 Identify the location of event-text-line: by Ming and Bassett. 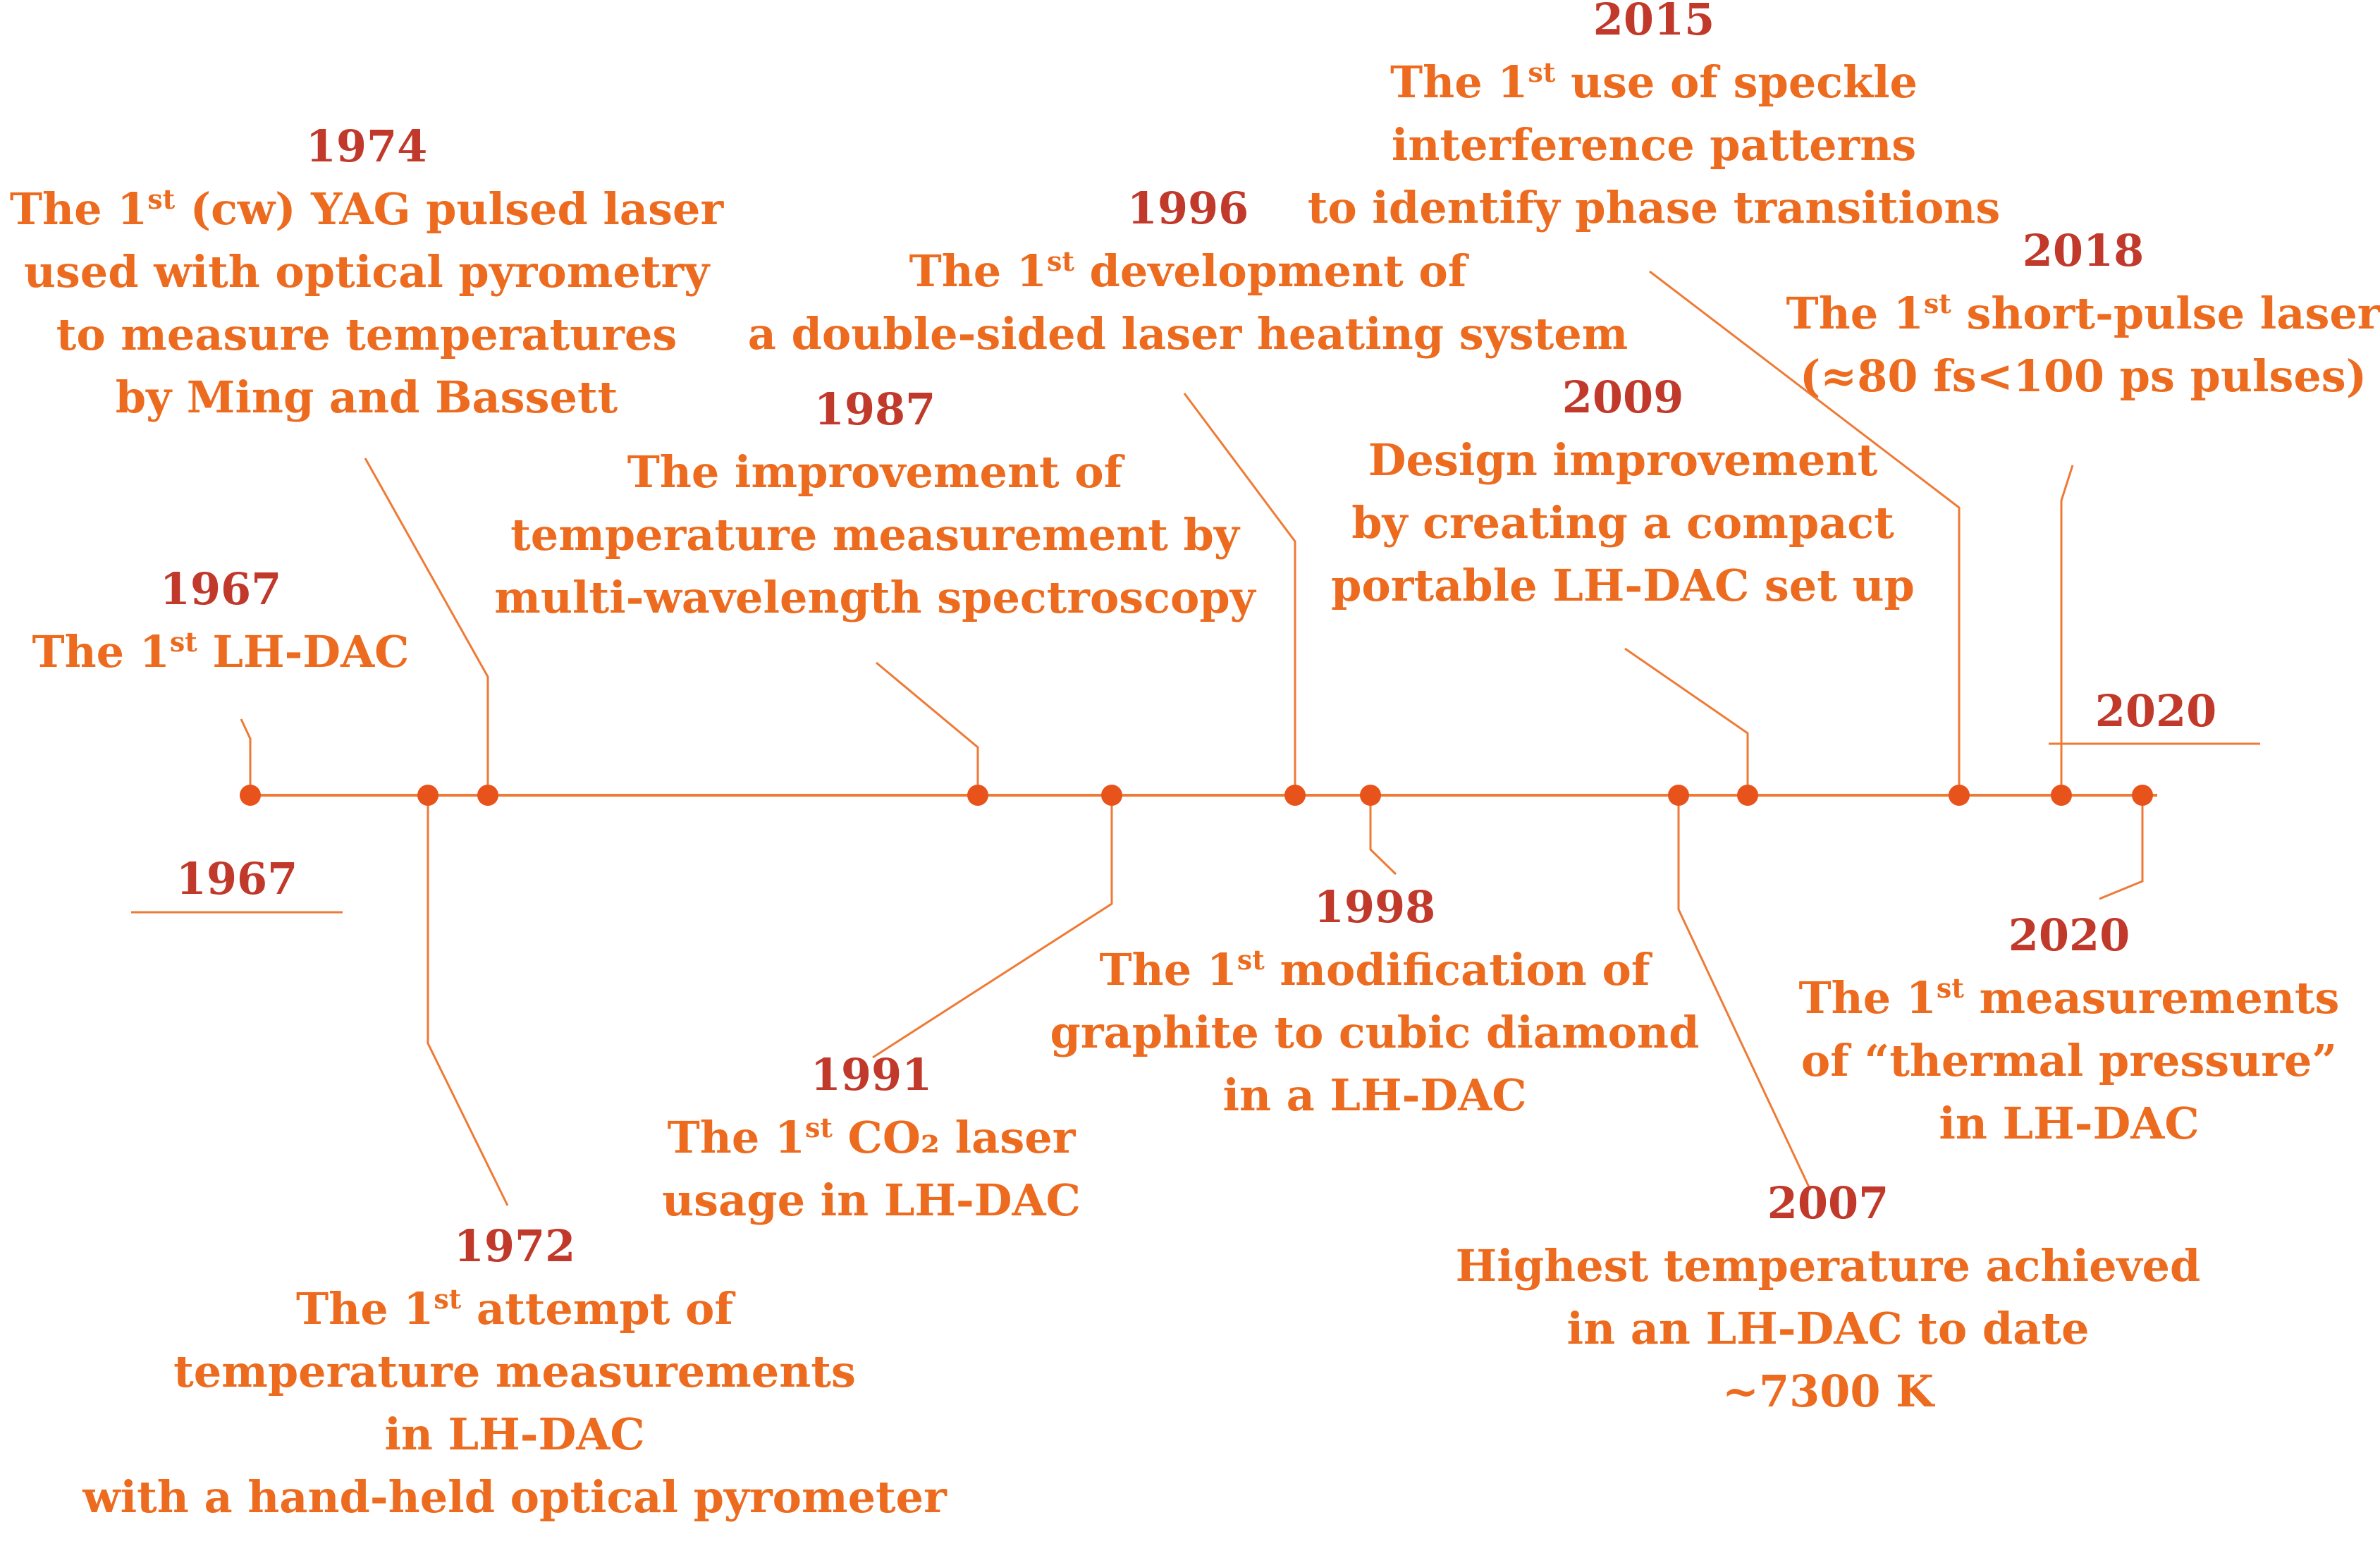
(367, 397).